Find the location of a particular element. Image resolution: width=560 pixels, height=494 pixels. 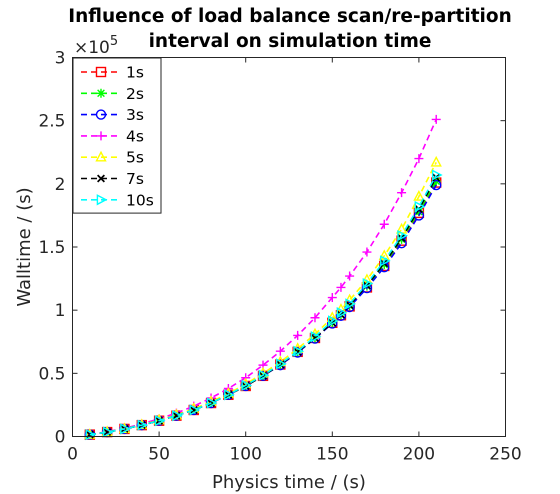

y-axis-label: Walltime / (s) is located at coordinates (24, 246).